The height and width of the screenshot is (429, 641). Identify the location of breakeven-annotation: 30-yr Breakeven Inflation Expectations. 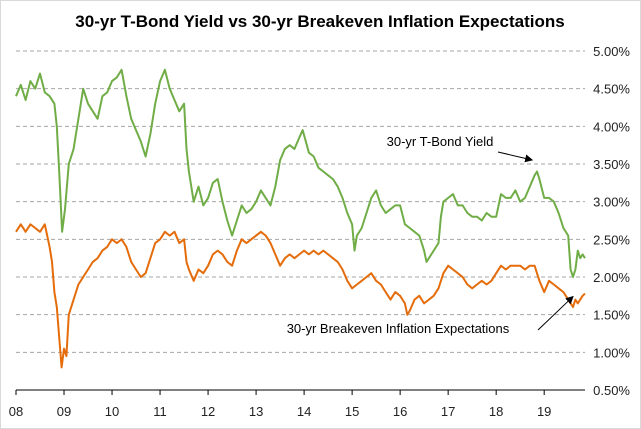
(398, 328).